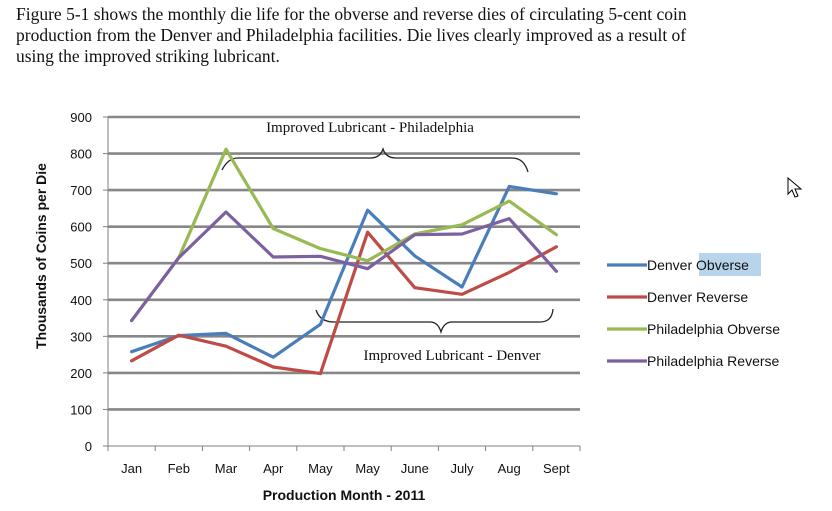 The image size is (832, 511). What do you see at coordinates (556, 468) in the screenshot?
I see `x-tick-label: Sept` at bounding box center [556, 468].